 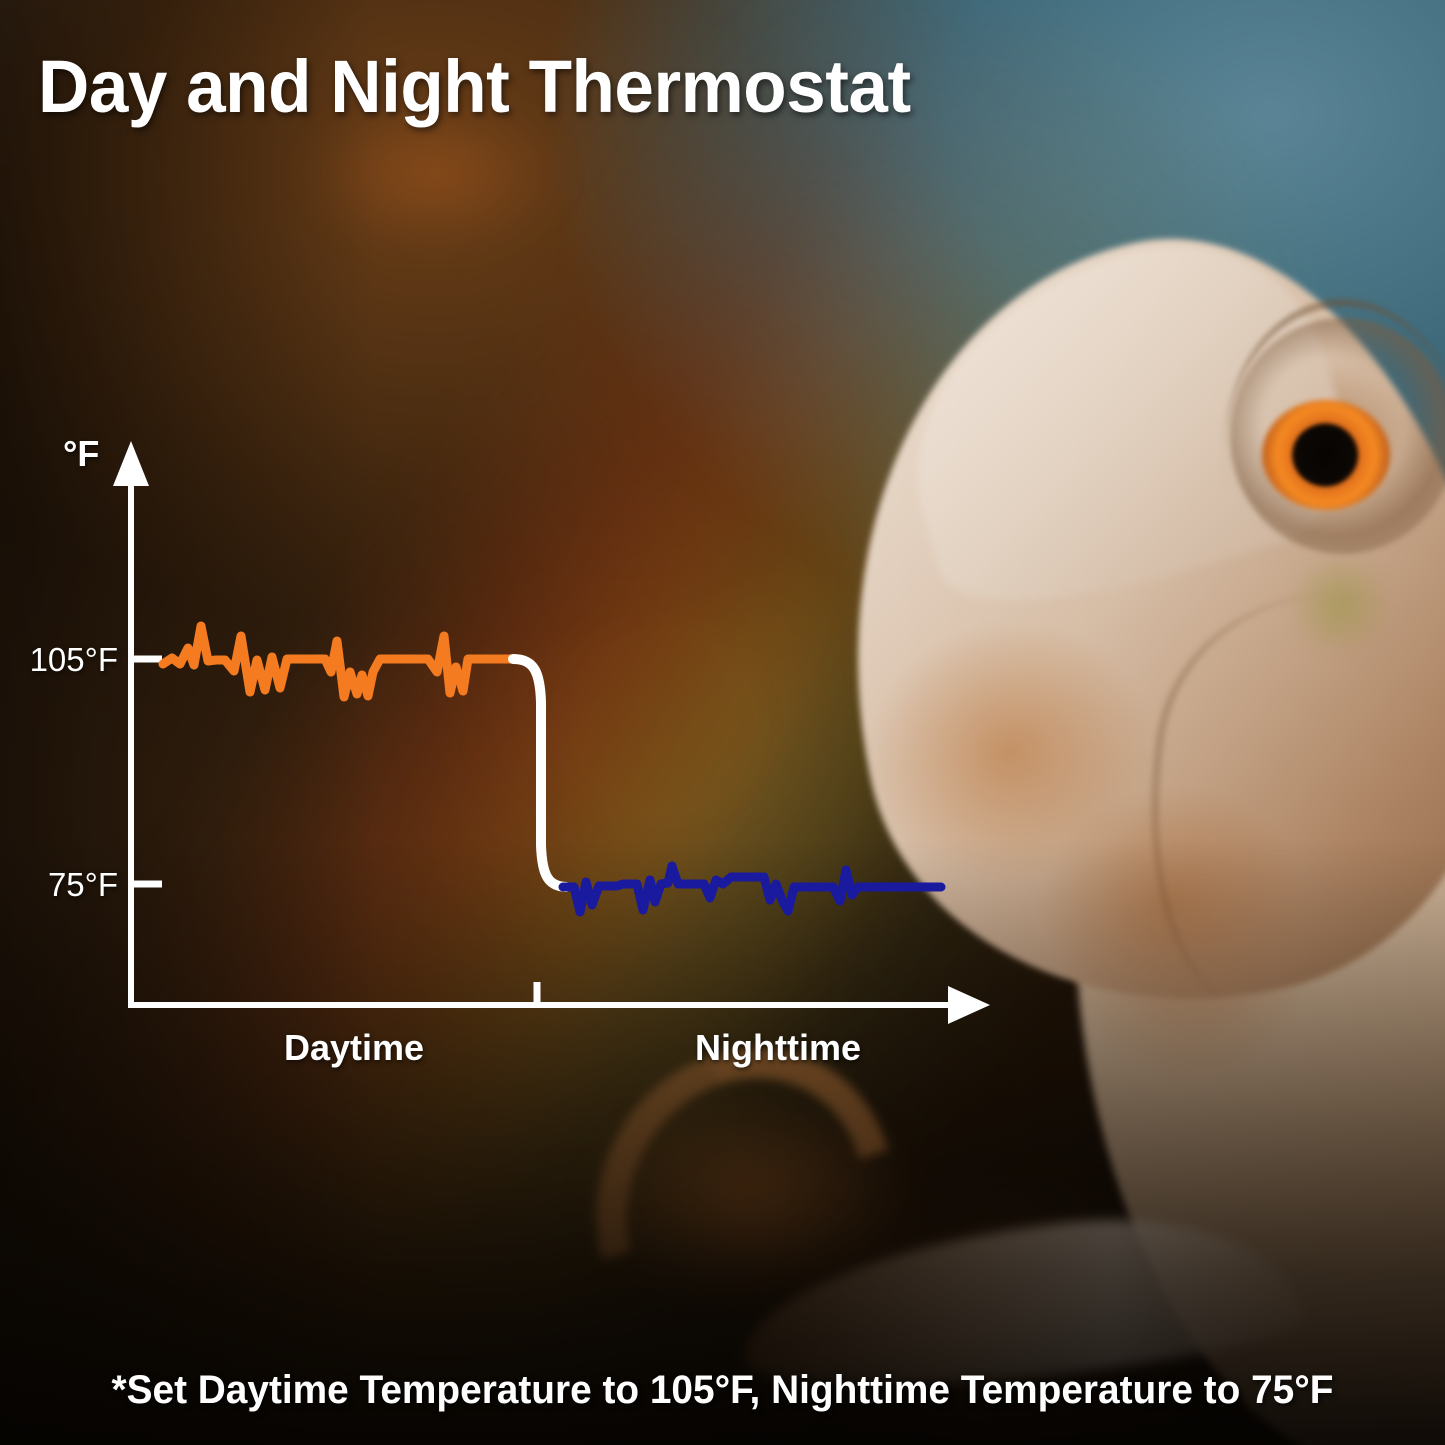 I want to click on series-nighttime-line, so click(x=752, y=889).